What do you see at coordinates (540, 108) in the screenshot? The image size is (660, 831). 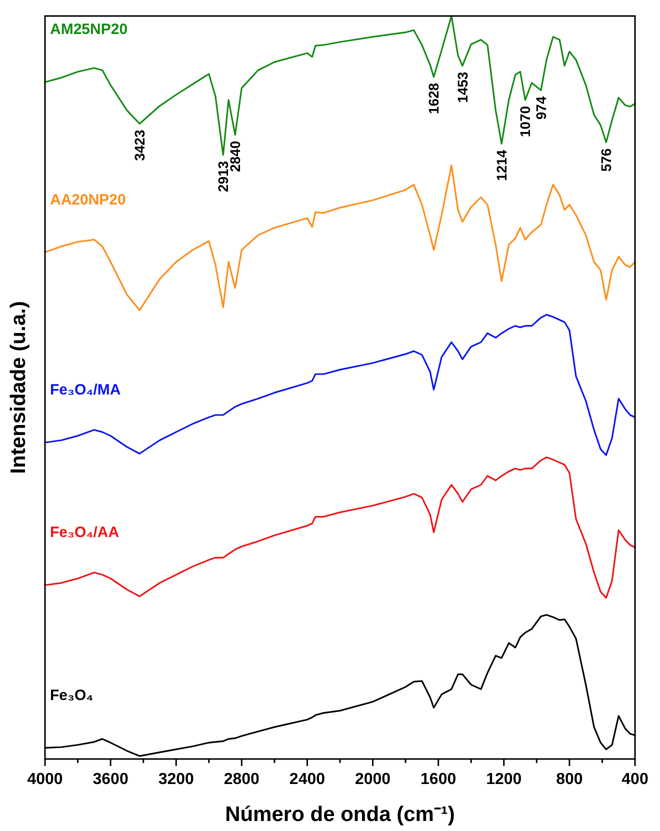 I see `annotation: 974` at bounding box center [540, 108].